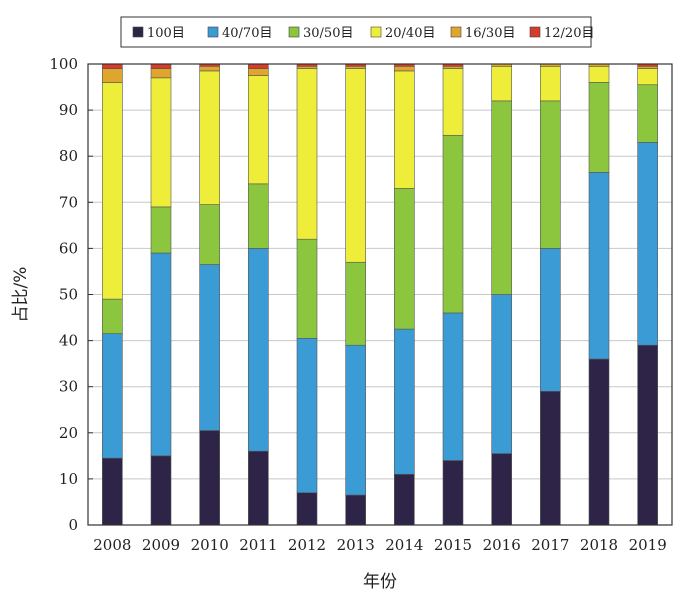  What do you see at coordinates (68, 156) in the screenshot?
I see `y-tick-label: 80` at bounding box center [68, 156].